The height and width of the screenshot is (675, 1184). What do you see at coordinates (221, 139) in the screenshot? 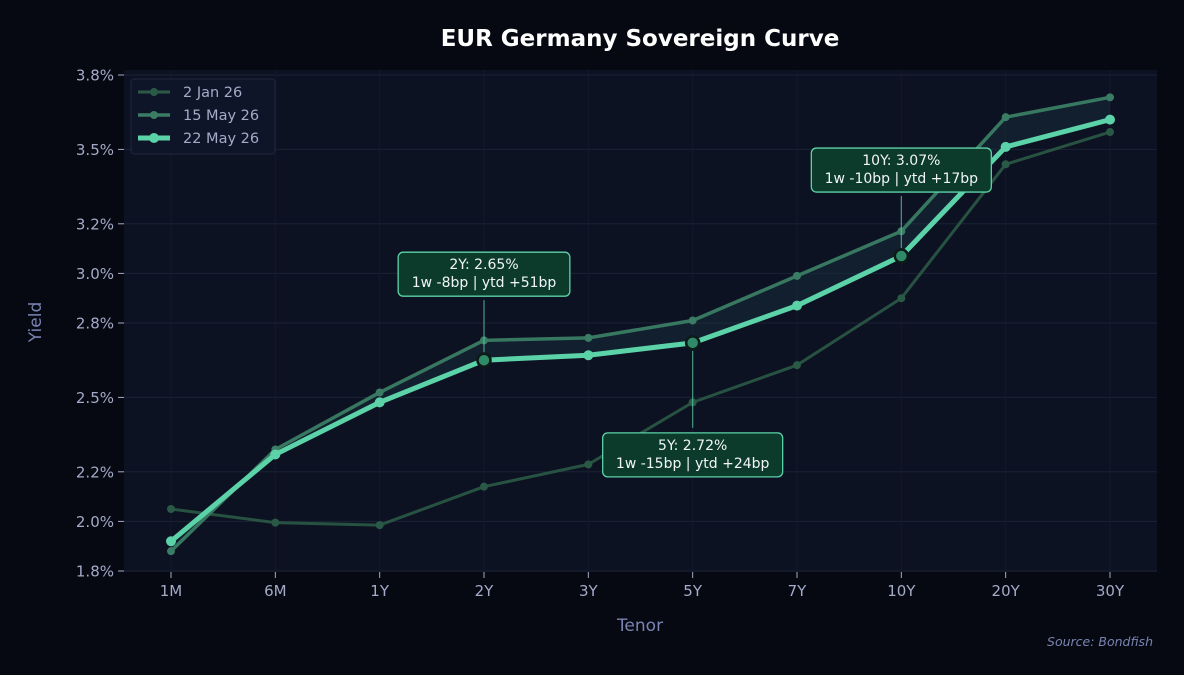
I see `legend-label: 22 May 26` at bounding box center [221, 139].